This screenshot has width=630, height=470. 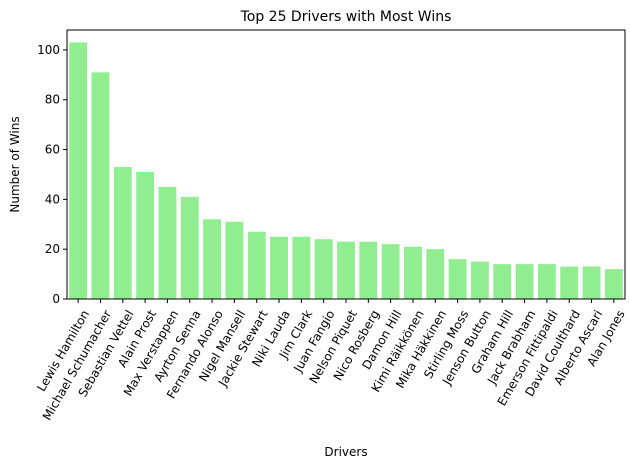 What do you see at coordinates (48, 50) in the screenshot?
I see `y-tick-label: 100` at bounding box center [48, 50].